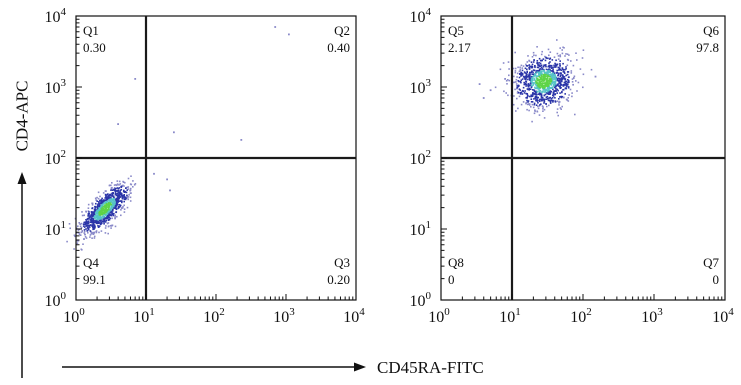 The width and height of the screenshot is (741, 385). I want to click on y-axis-arrowhead, so click(22, 178).